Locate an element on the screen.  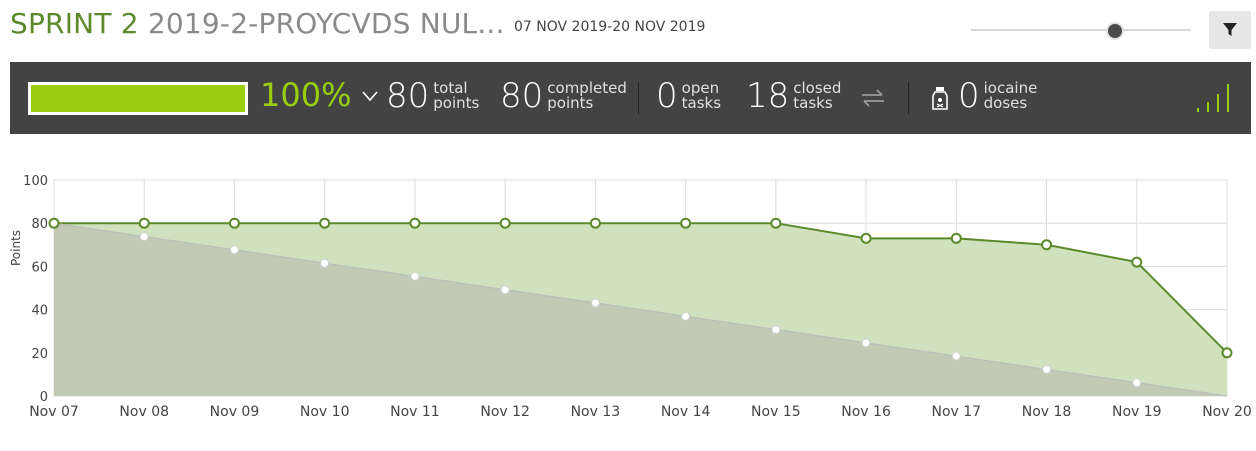
x-tick-label: Nov 11 is located at coordinates (415, 412).